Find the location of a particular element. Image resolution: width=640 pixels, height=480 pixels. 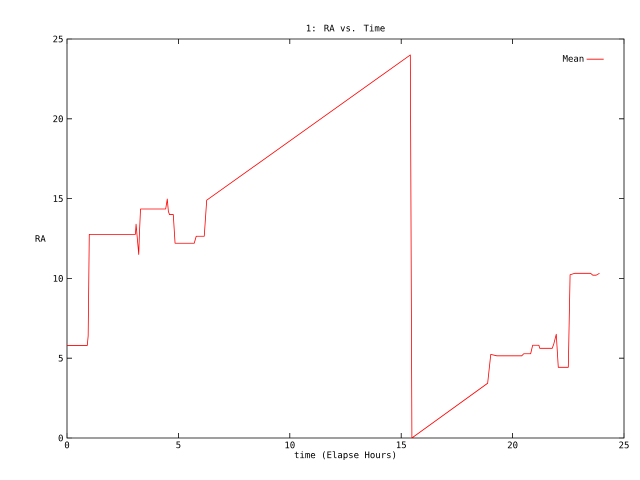

legend-label: Mean is located at coordinates (573, 58).